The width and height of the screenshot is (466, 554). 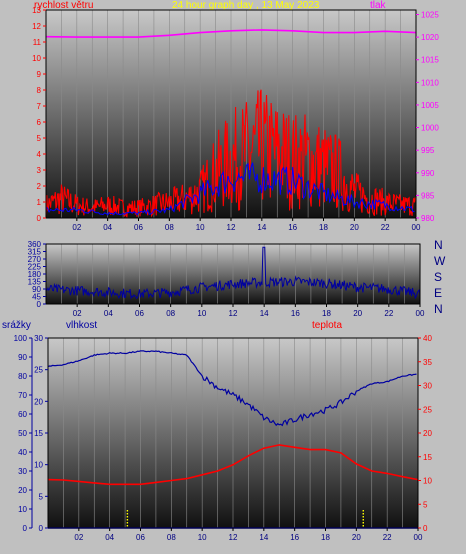 I want to click on y-tick-label: 100, so click(x=21, y=338).